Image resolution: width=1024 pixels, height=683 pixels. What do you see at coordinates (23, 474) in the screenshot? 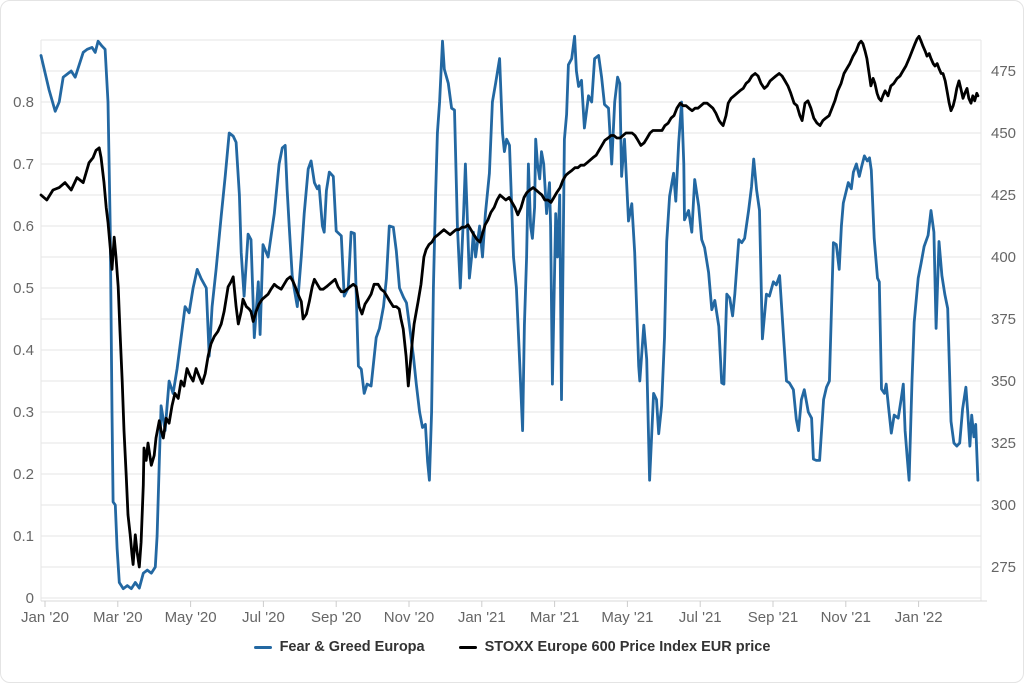
I see `svg-text: 0.2` at bounding box center [23, 474].